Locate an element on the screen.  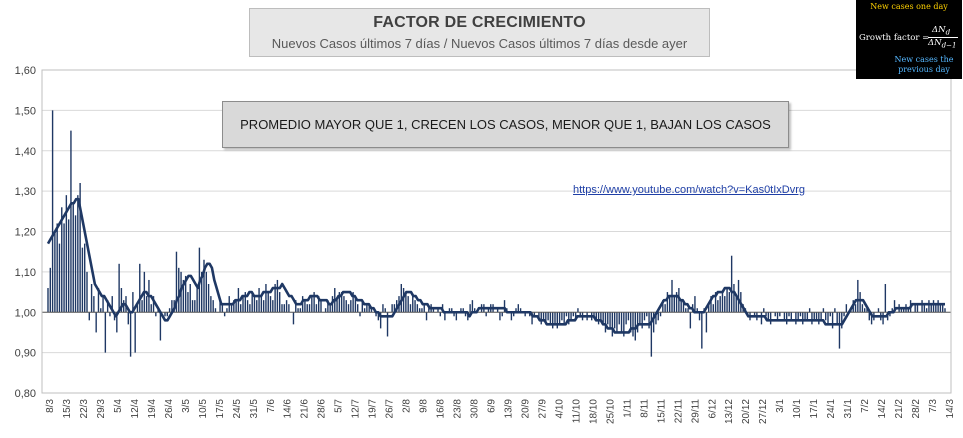
x-tick-label: 27/9 is located at coordinates (543, 409).